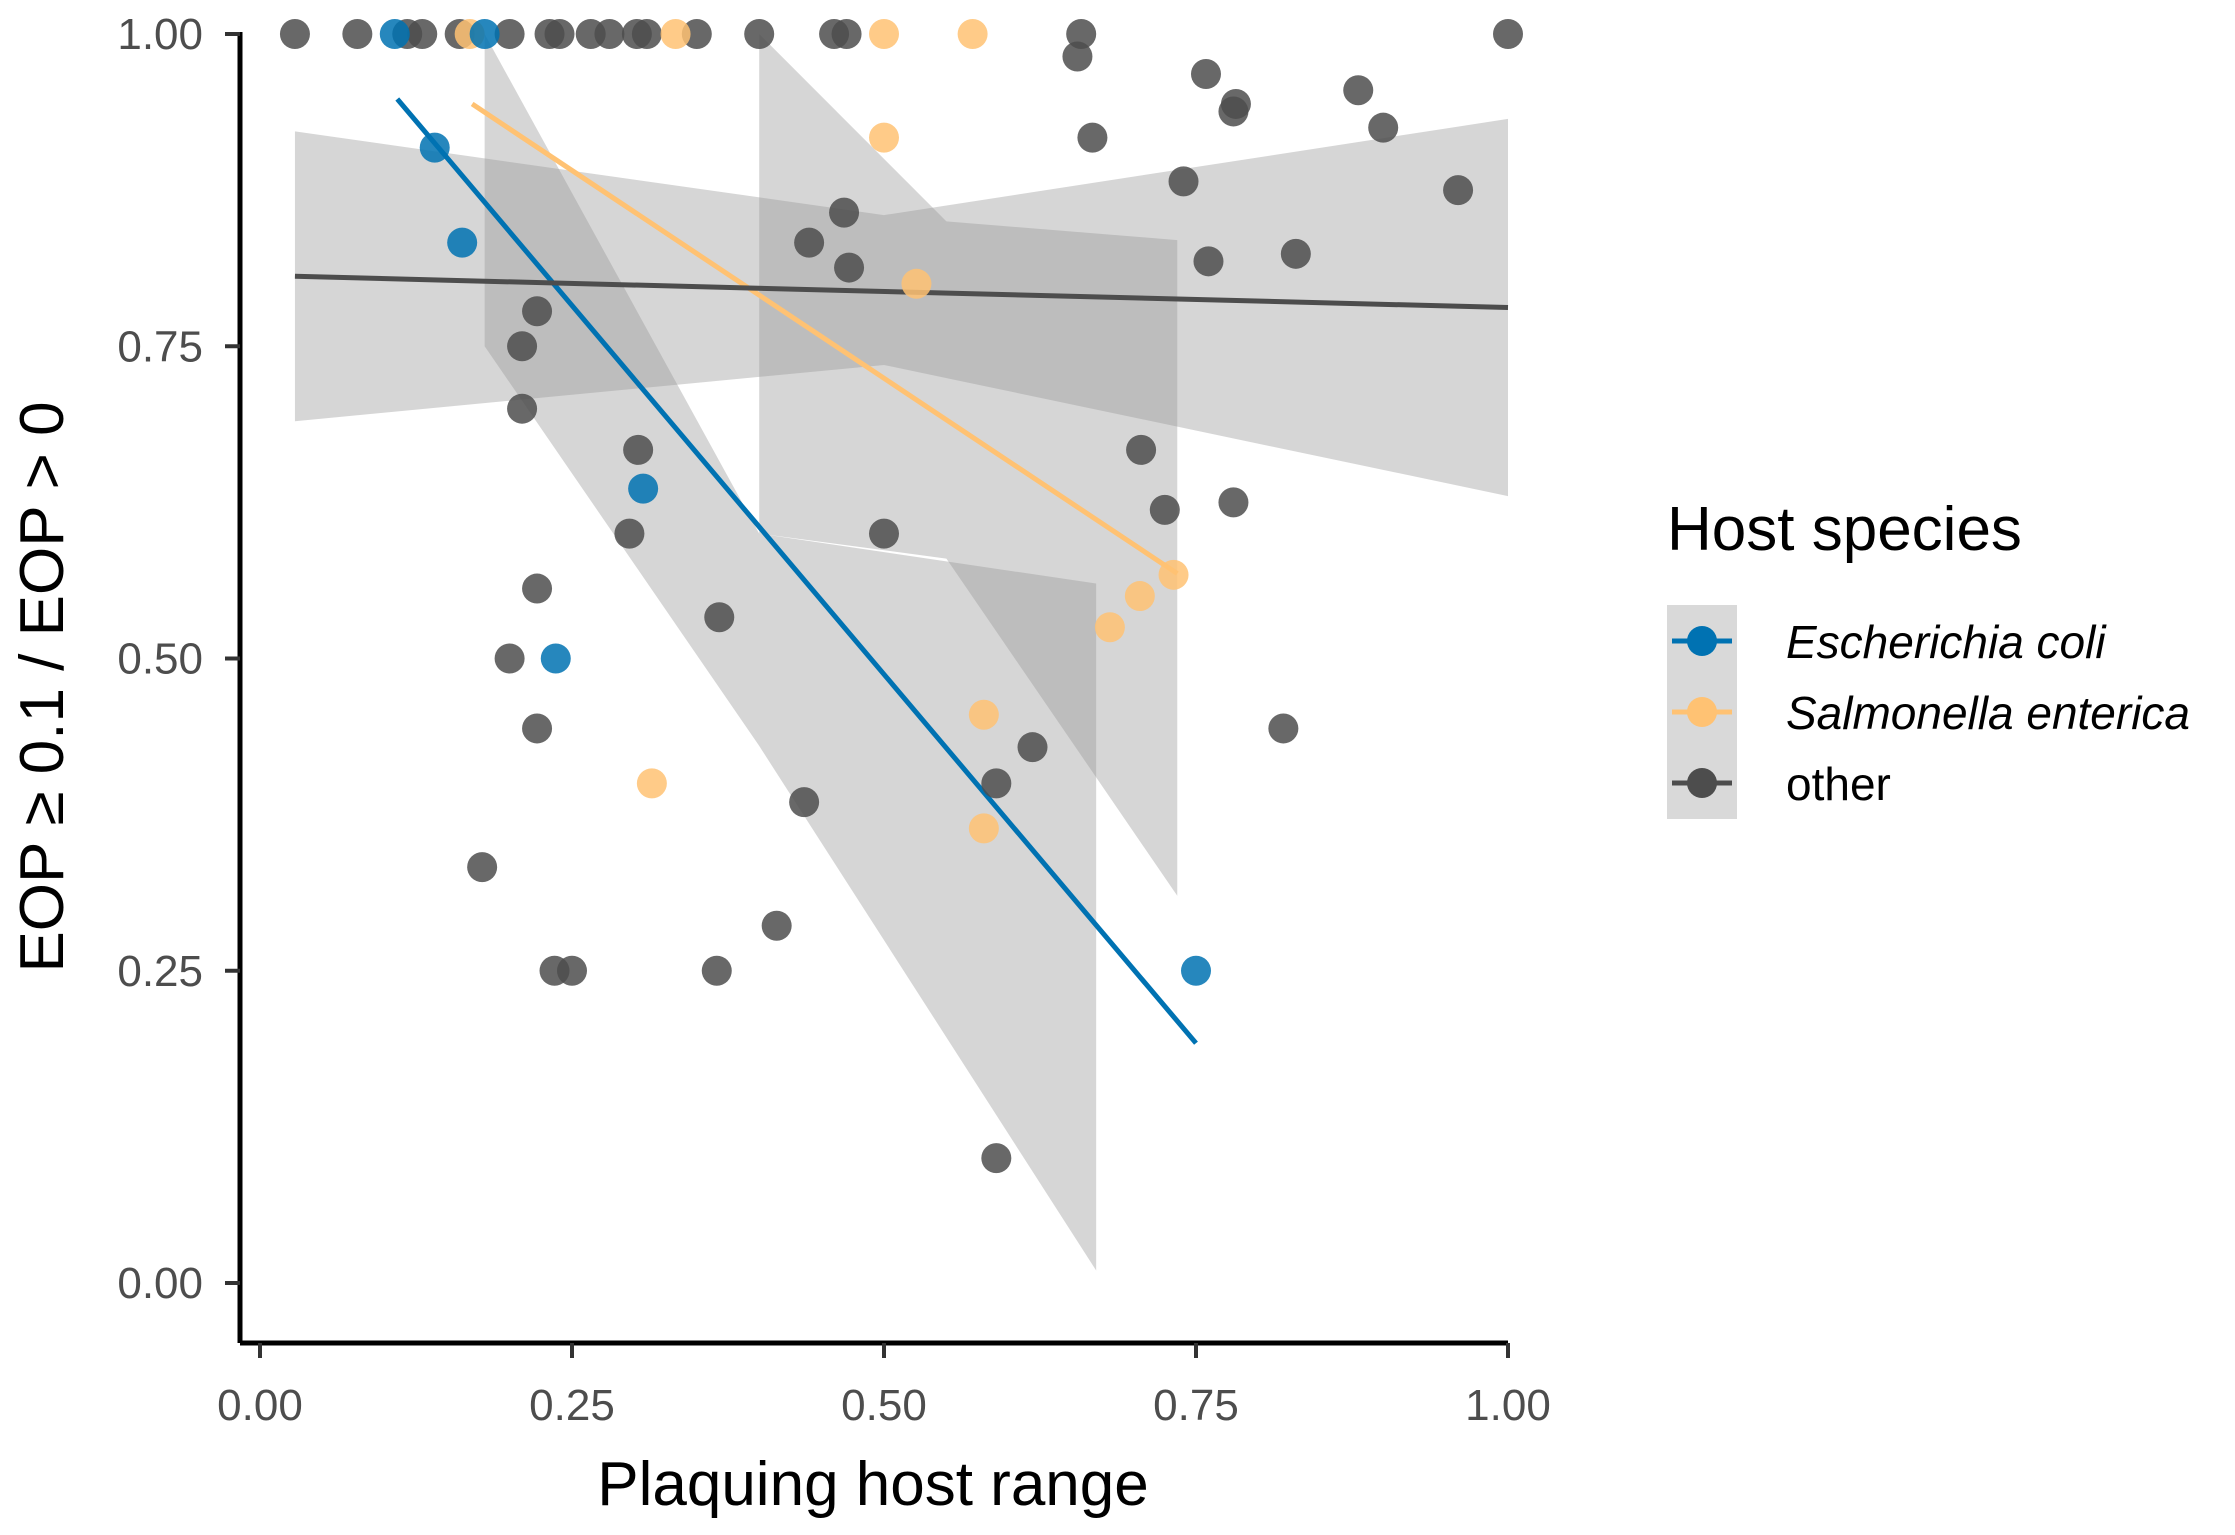 Image resolution: width=2235 pixels, height=1535 pixels. Describe the element at coordinates (160, 346) in the screenshot. I see `y-tick-label-3: 0.75` at that location.